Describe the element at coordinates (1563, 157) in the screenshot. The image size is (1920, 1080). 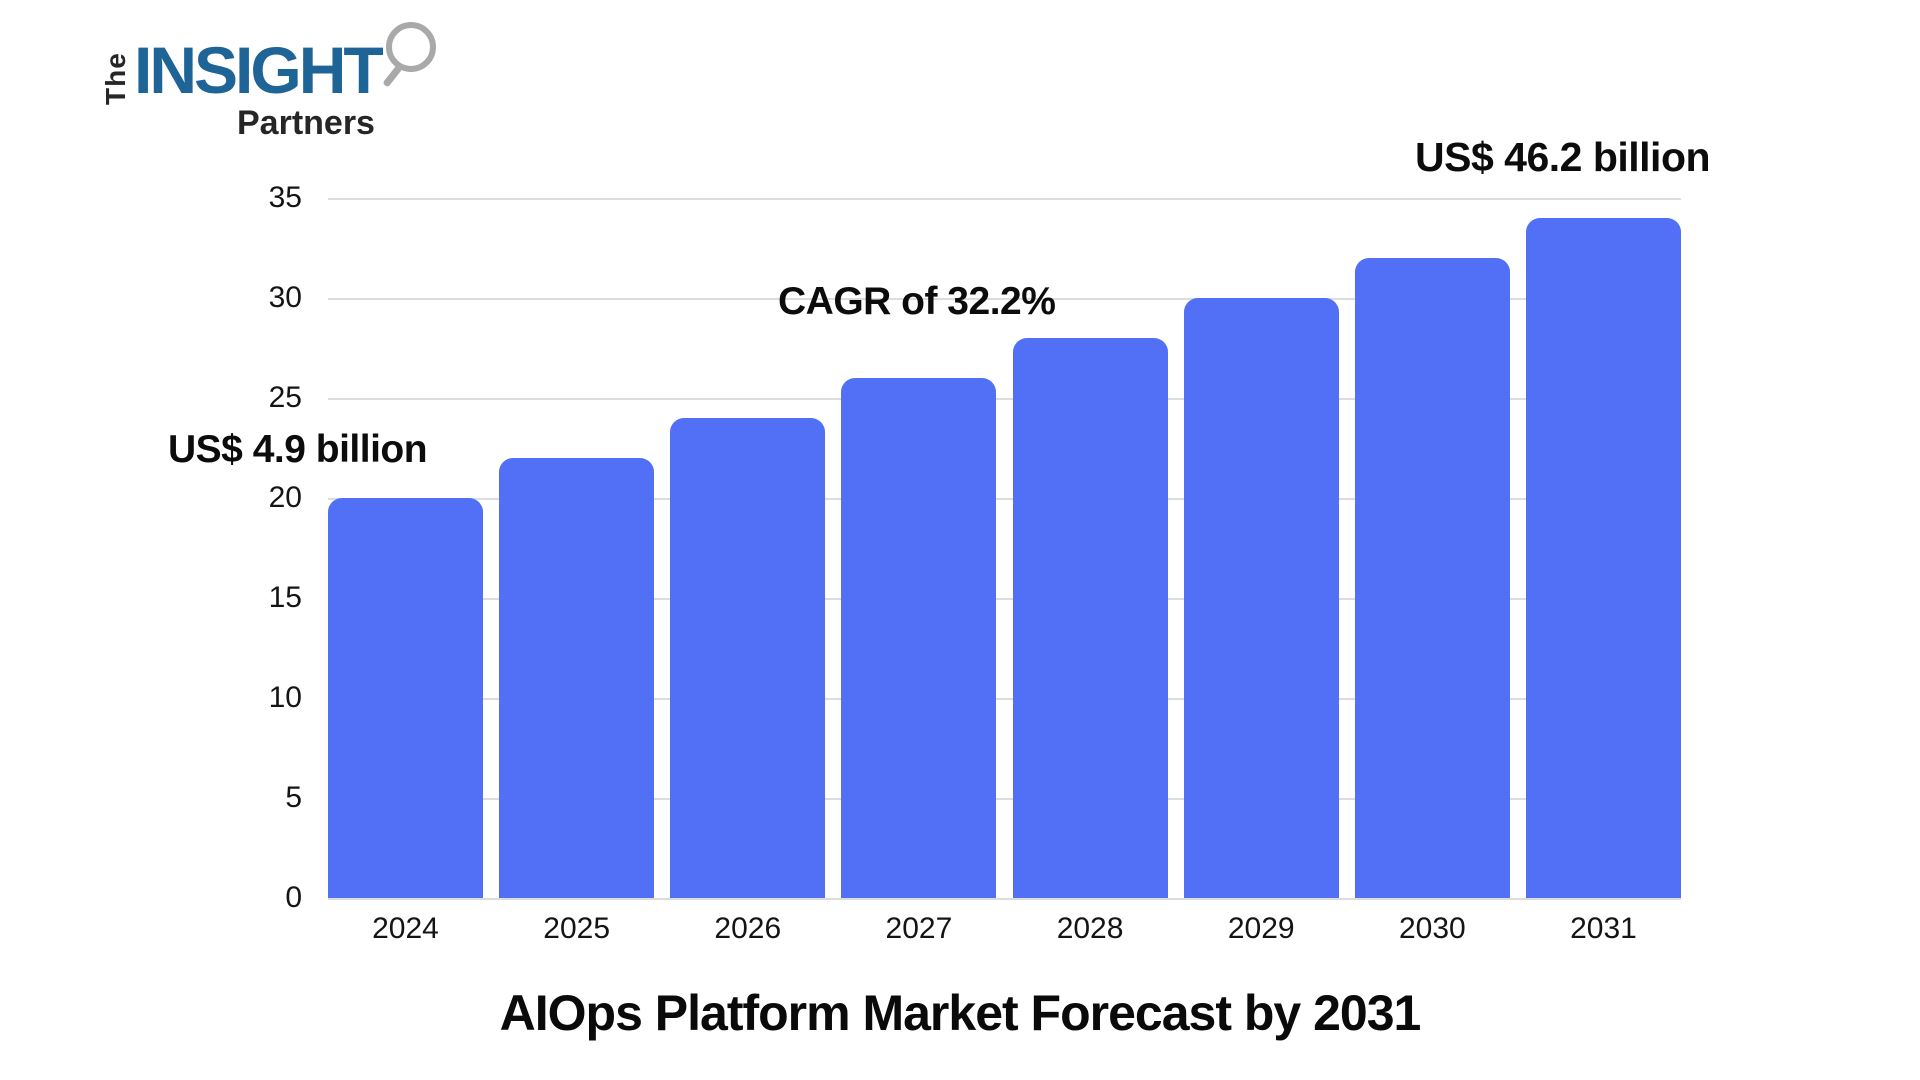
I see `annotation-end-value: US$ 46.2 billion` at that location.